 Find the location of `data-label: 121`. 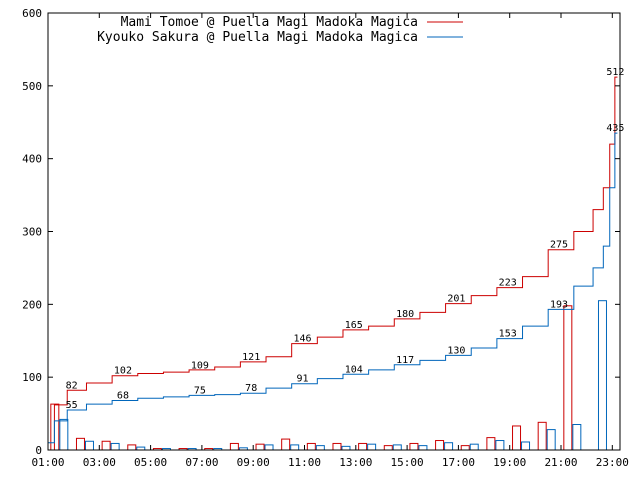

data-label: 121 is located at coordinates (251, 357).